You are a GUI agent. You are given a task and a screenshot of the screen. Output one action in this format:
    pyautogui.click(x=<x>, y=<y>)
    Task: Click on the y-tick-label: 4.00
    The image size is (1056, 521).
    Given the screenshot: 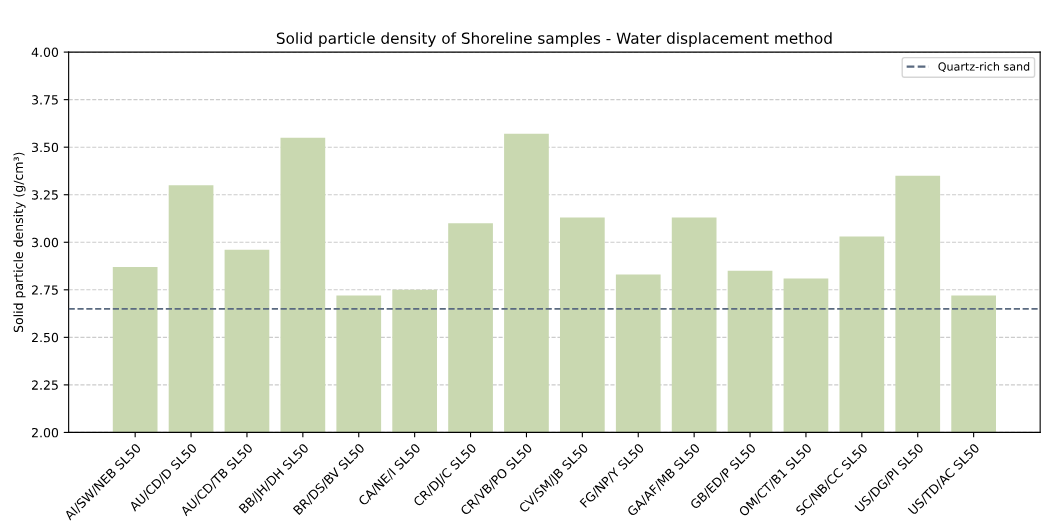 What is the action you would take?
    pyautogui.click(x=45, y=52)
    